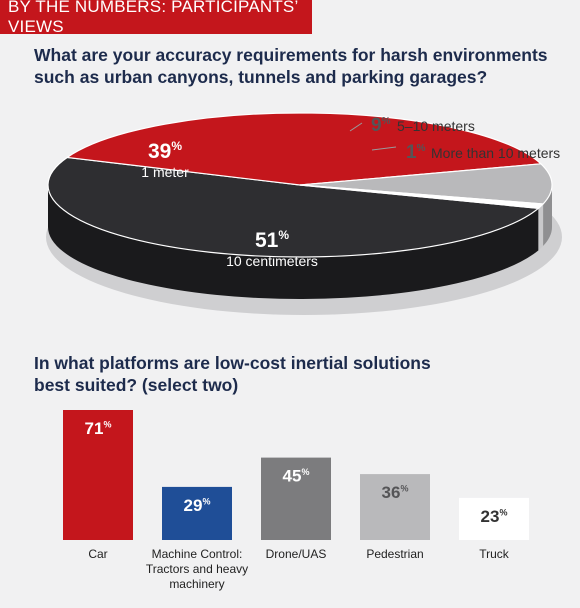 The width and height of the screenshot is (580, 608). What do you see at coordinates (304, 149) in the screenshot?
I see `pie-slice-1-meter` at bounding box center [304, 149].